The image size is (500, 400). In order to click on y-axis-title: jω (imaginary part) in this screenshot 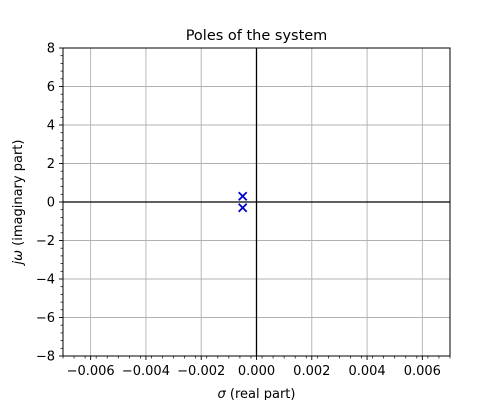, I will do `click(18, 203)`.